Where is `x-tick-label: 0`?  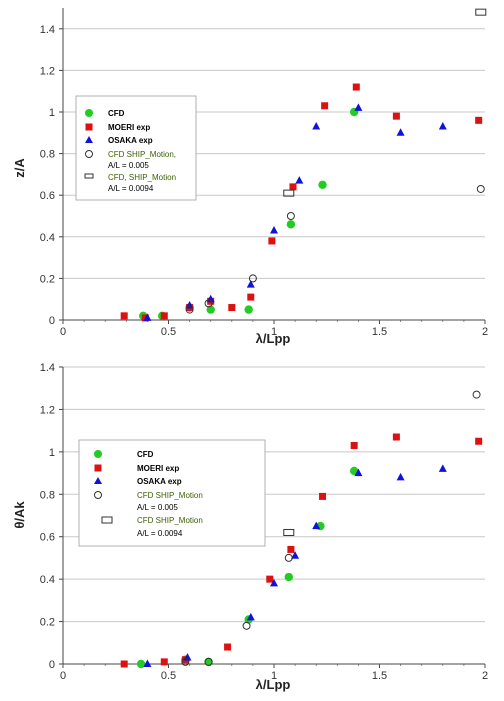 x-tick-label: 0 is located at coordinates (63, 676).